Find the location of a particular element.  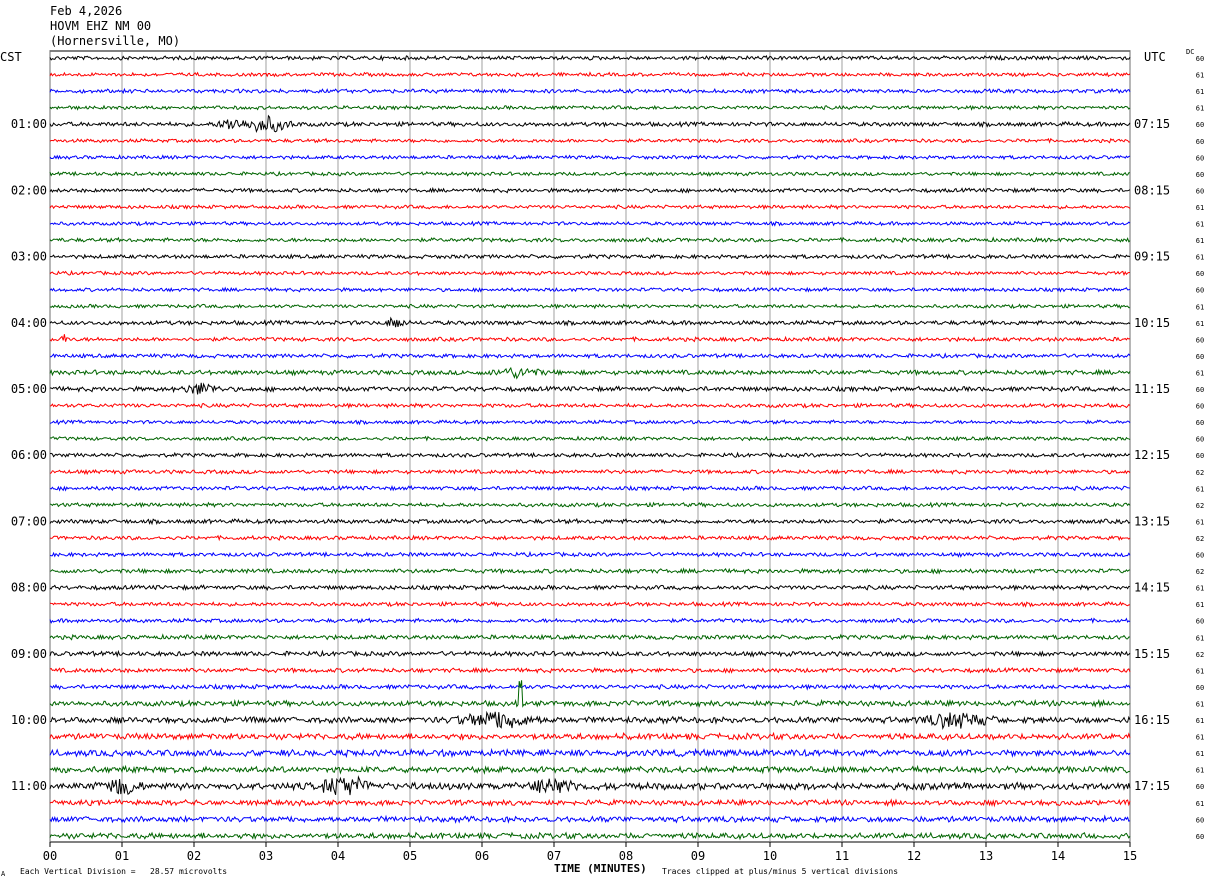

left-timezone-label: CST is located at coordinates (11, 57).